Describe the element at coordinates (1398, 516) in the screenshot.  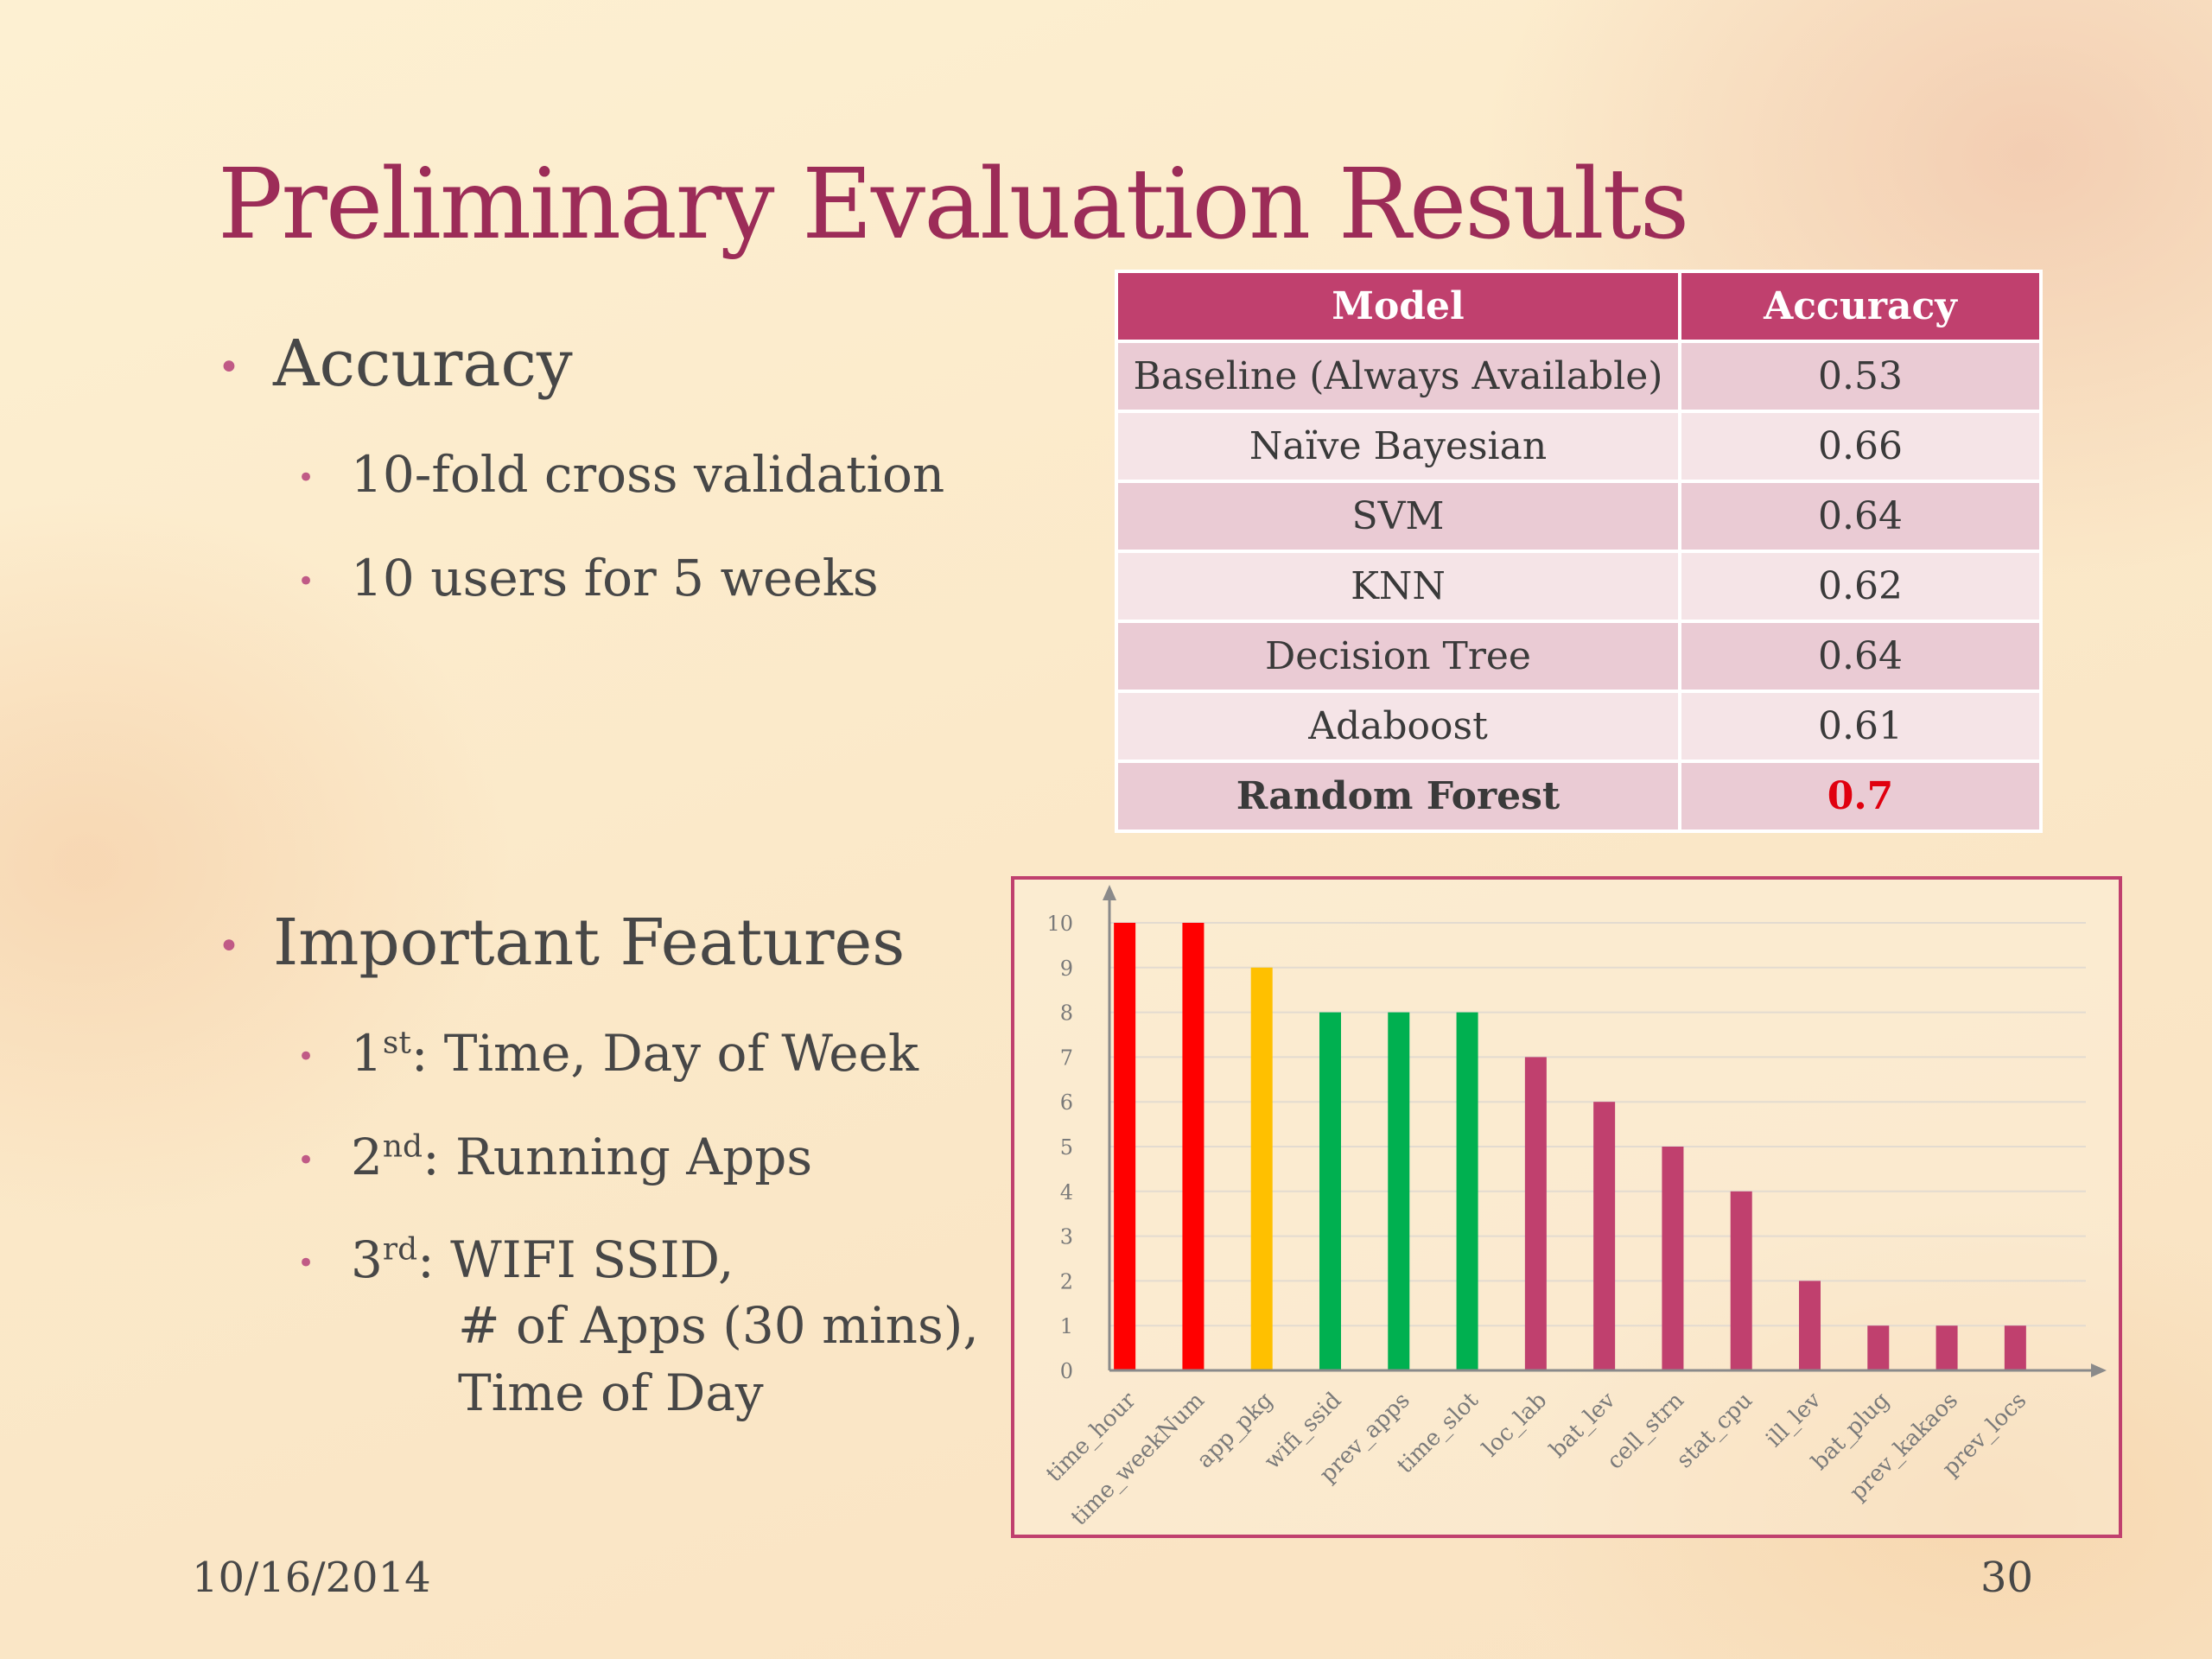
I see `model-cell: SVM` at that location.